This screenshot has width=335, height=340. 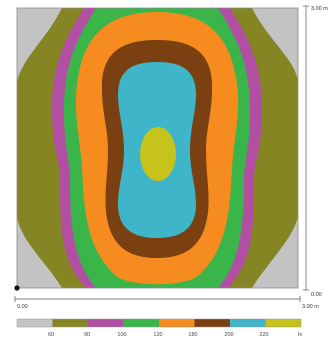 I want to click on legend-swatch-zone-brown, so click(x=213, y=323).